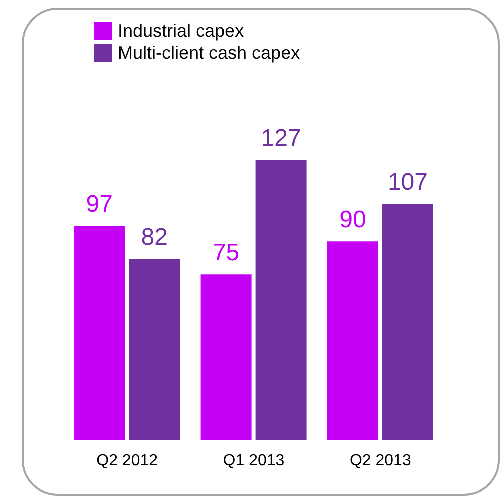 This screenshot has width=502, height=501. What do you see at coordinates (226, 253) in the screenshot?
I see `data-label: 75` at bounding box center [226, 253].